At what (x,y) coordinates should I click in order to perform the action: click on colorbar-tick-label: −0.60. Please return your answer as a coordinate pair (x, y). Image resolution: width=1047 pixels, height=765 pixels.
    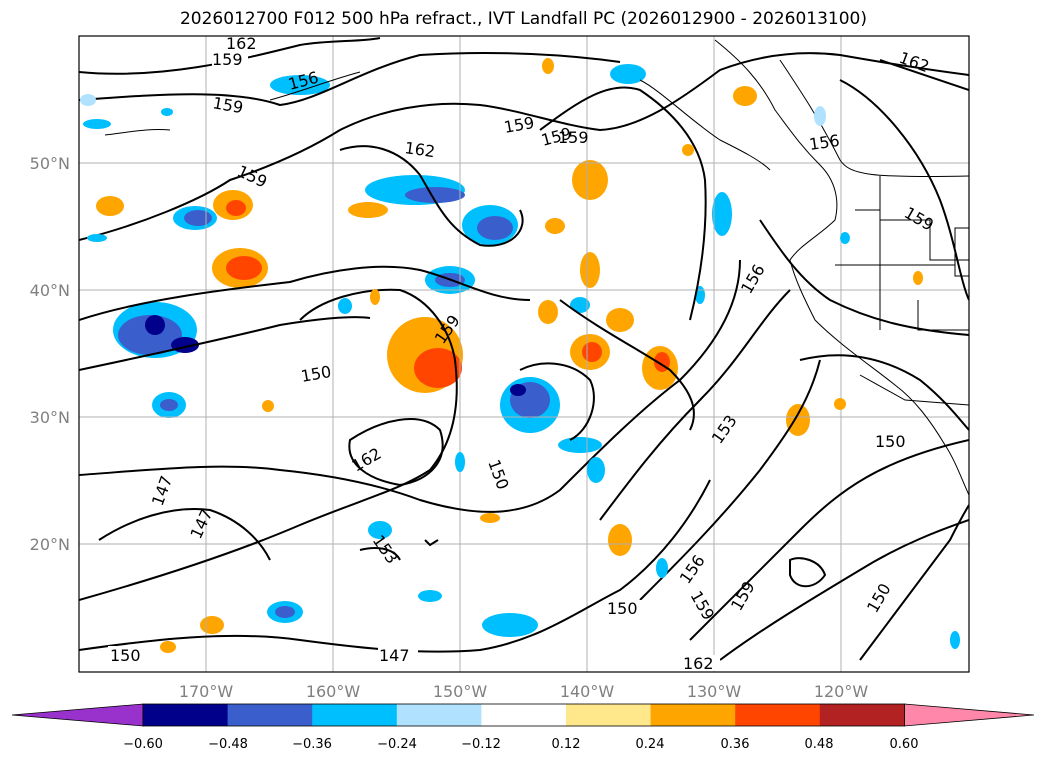
    Looking at the image, I should click on (143, 744).